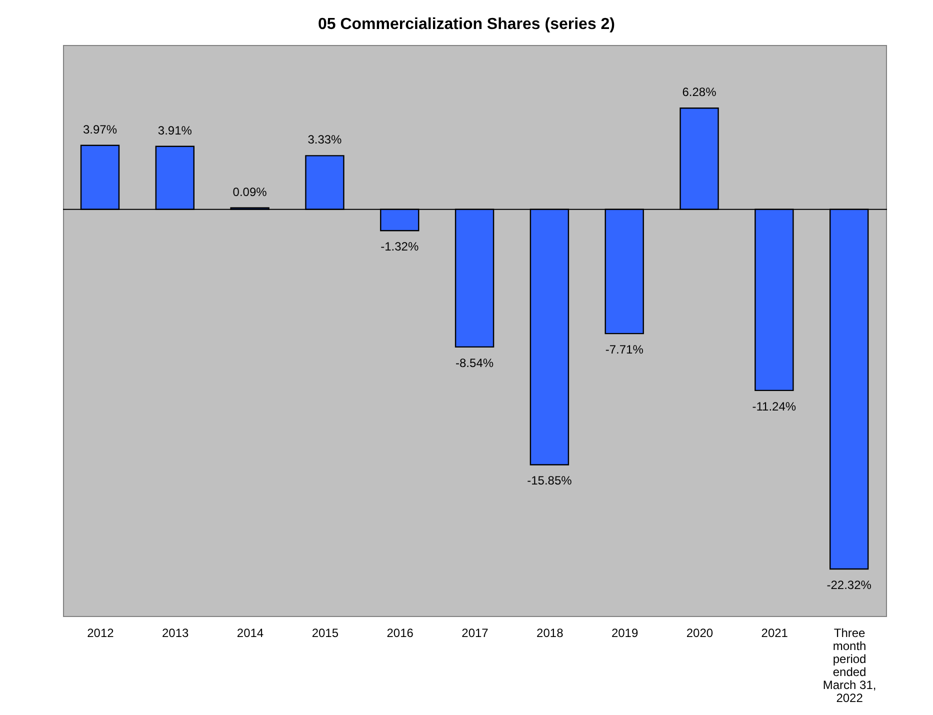  I want to click on x-tick-label: 2015, so click(325, 633).